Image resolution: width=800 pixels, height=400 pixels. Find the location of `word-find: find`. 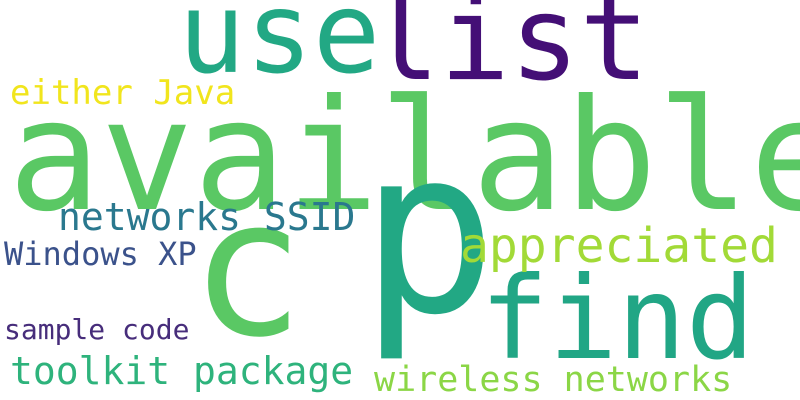

word-find: find is located at coordinates (617, 319).